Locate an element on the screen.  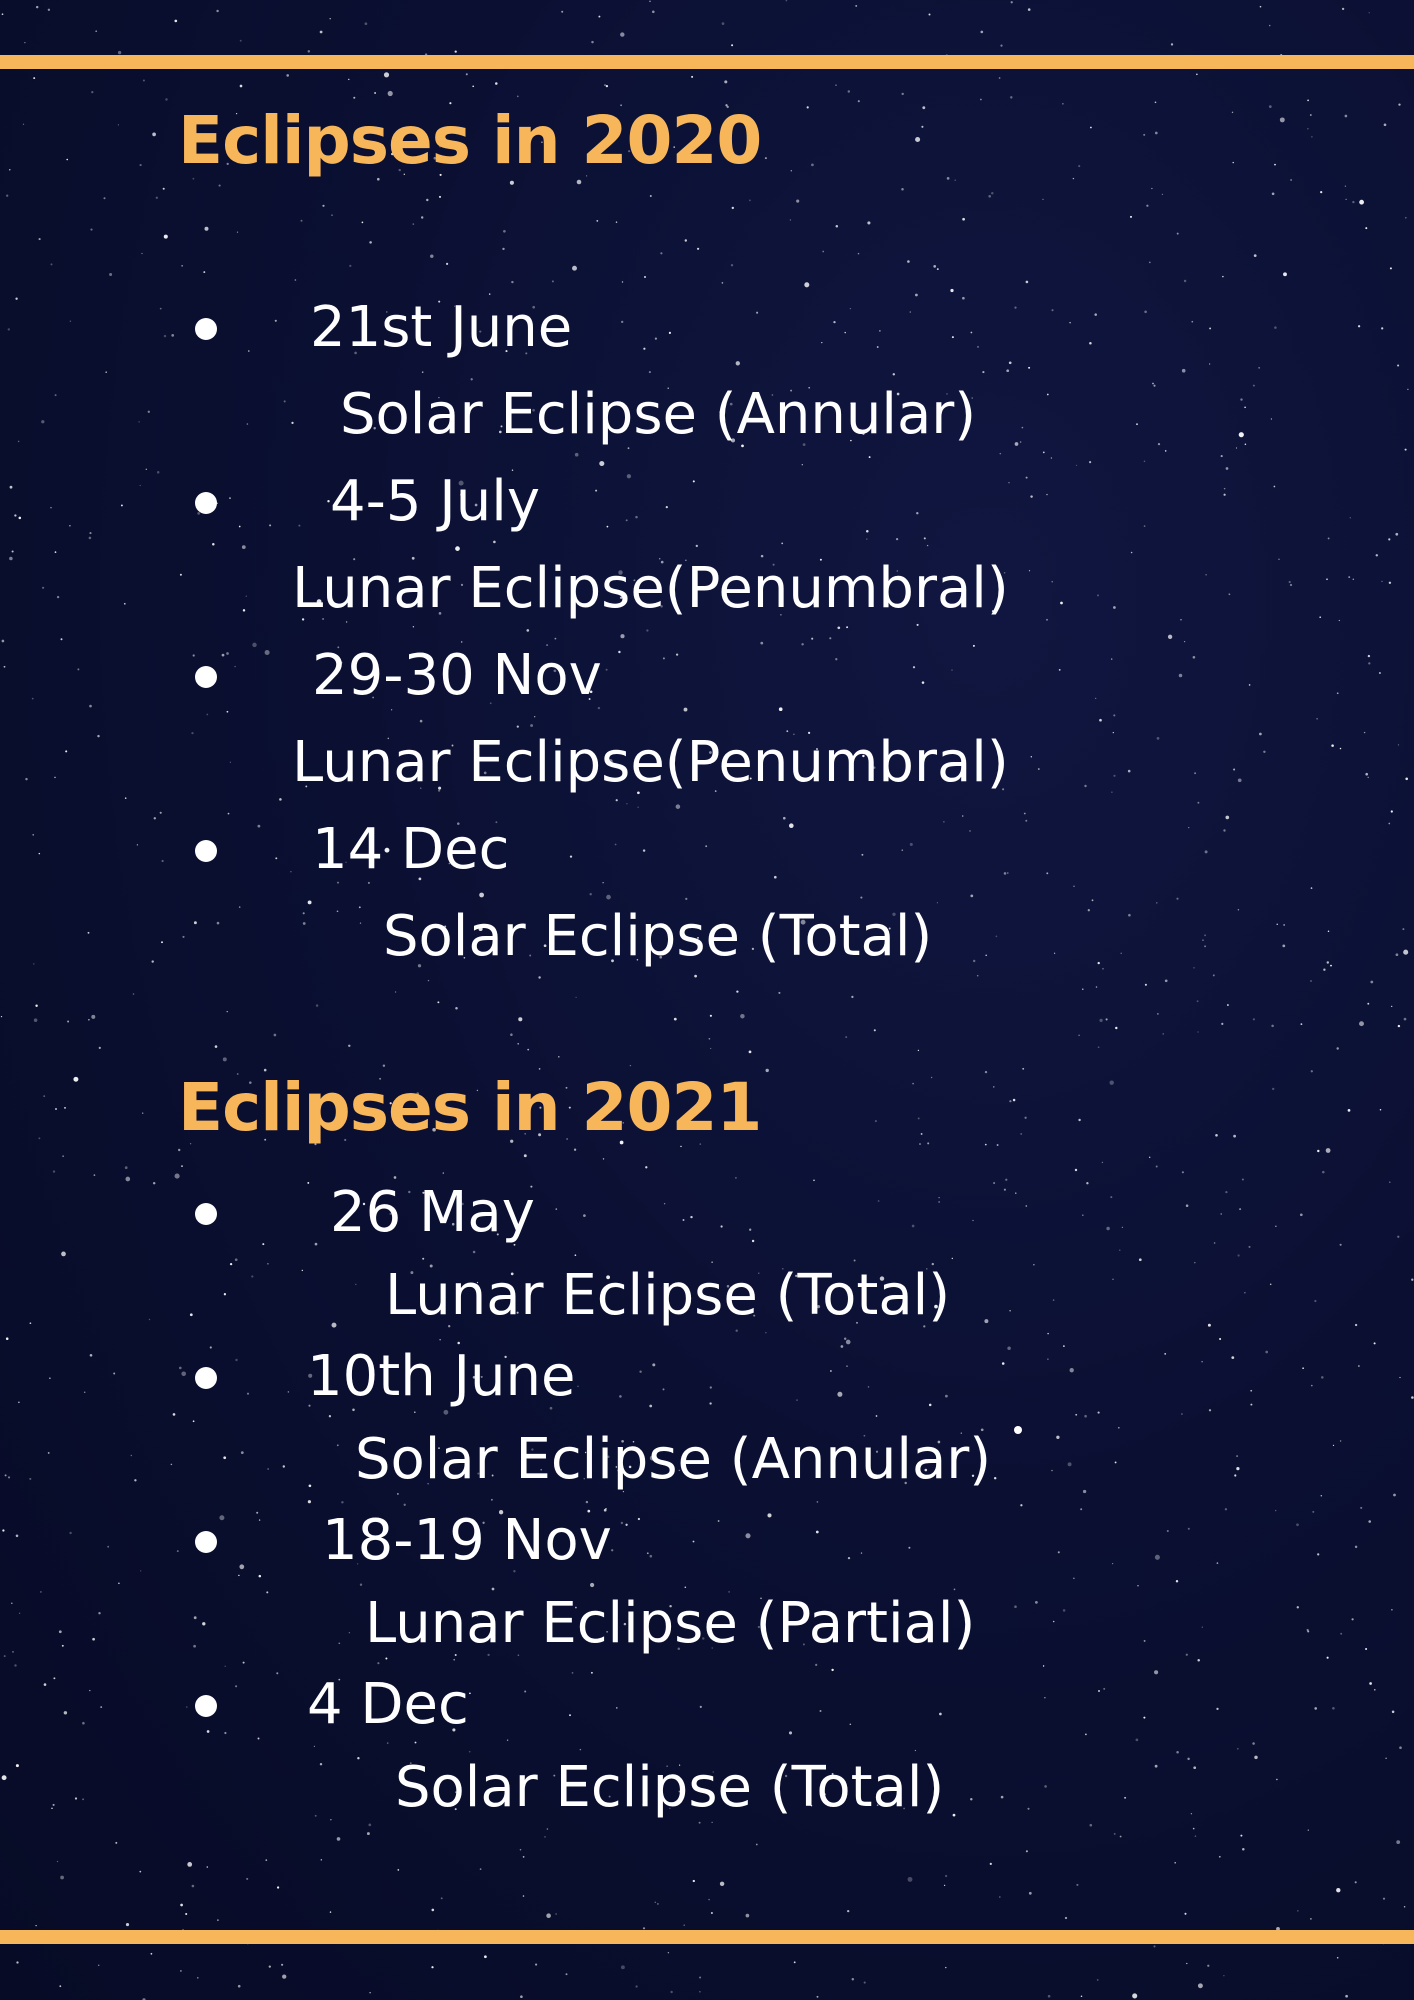
eclipse-type: Lunar Eclipse (Total) is located at coordinates (668, 1295).